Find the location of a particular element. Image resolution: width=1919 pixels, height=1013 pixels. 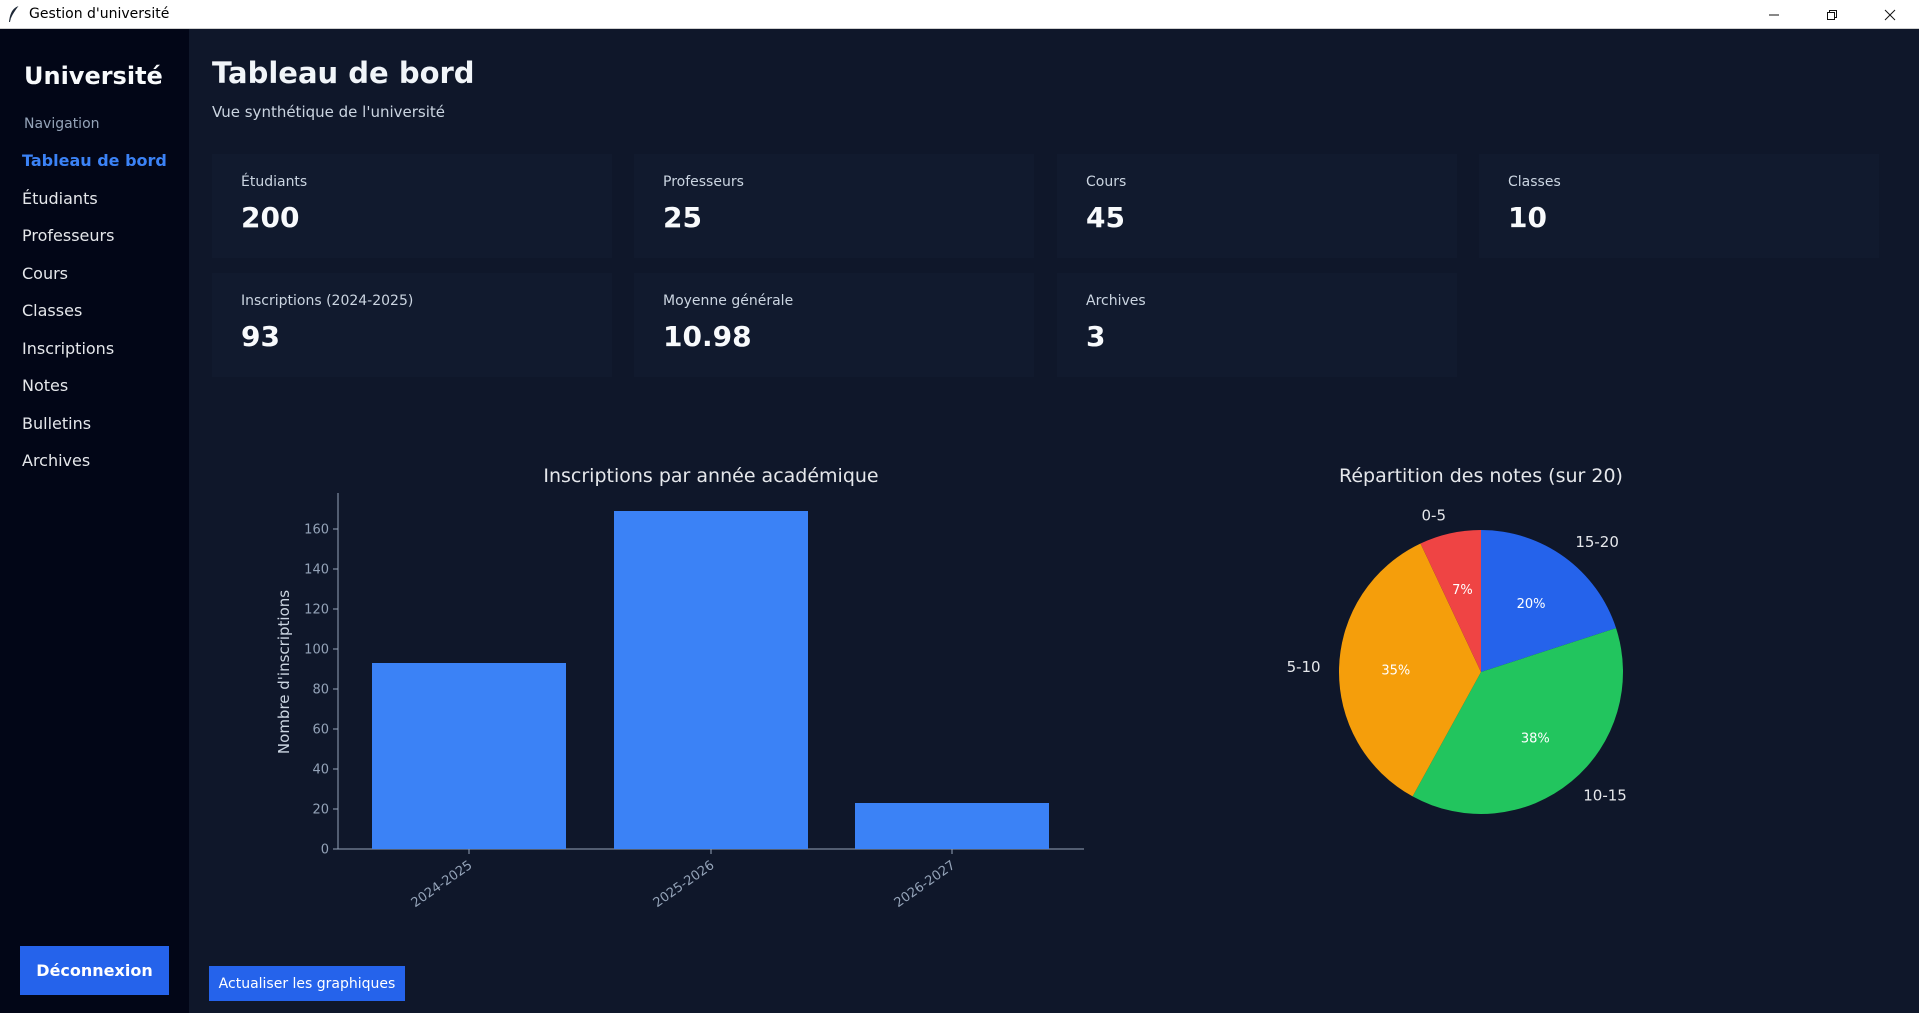

stat-card-enrollments: Inscriptions (2024-2025) 93 is located at coordinates (412, 325).